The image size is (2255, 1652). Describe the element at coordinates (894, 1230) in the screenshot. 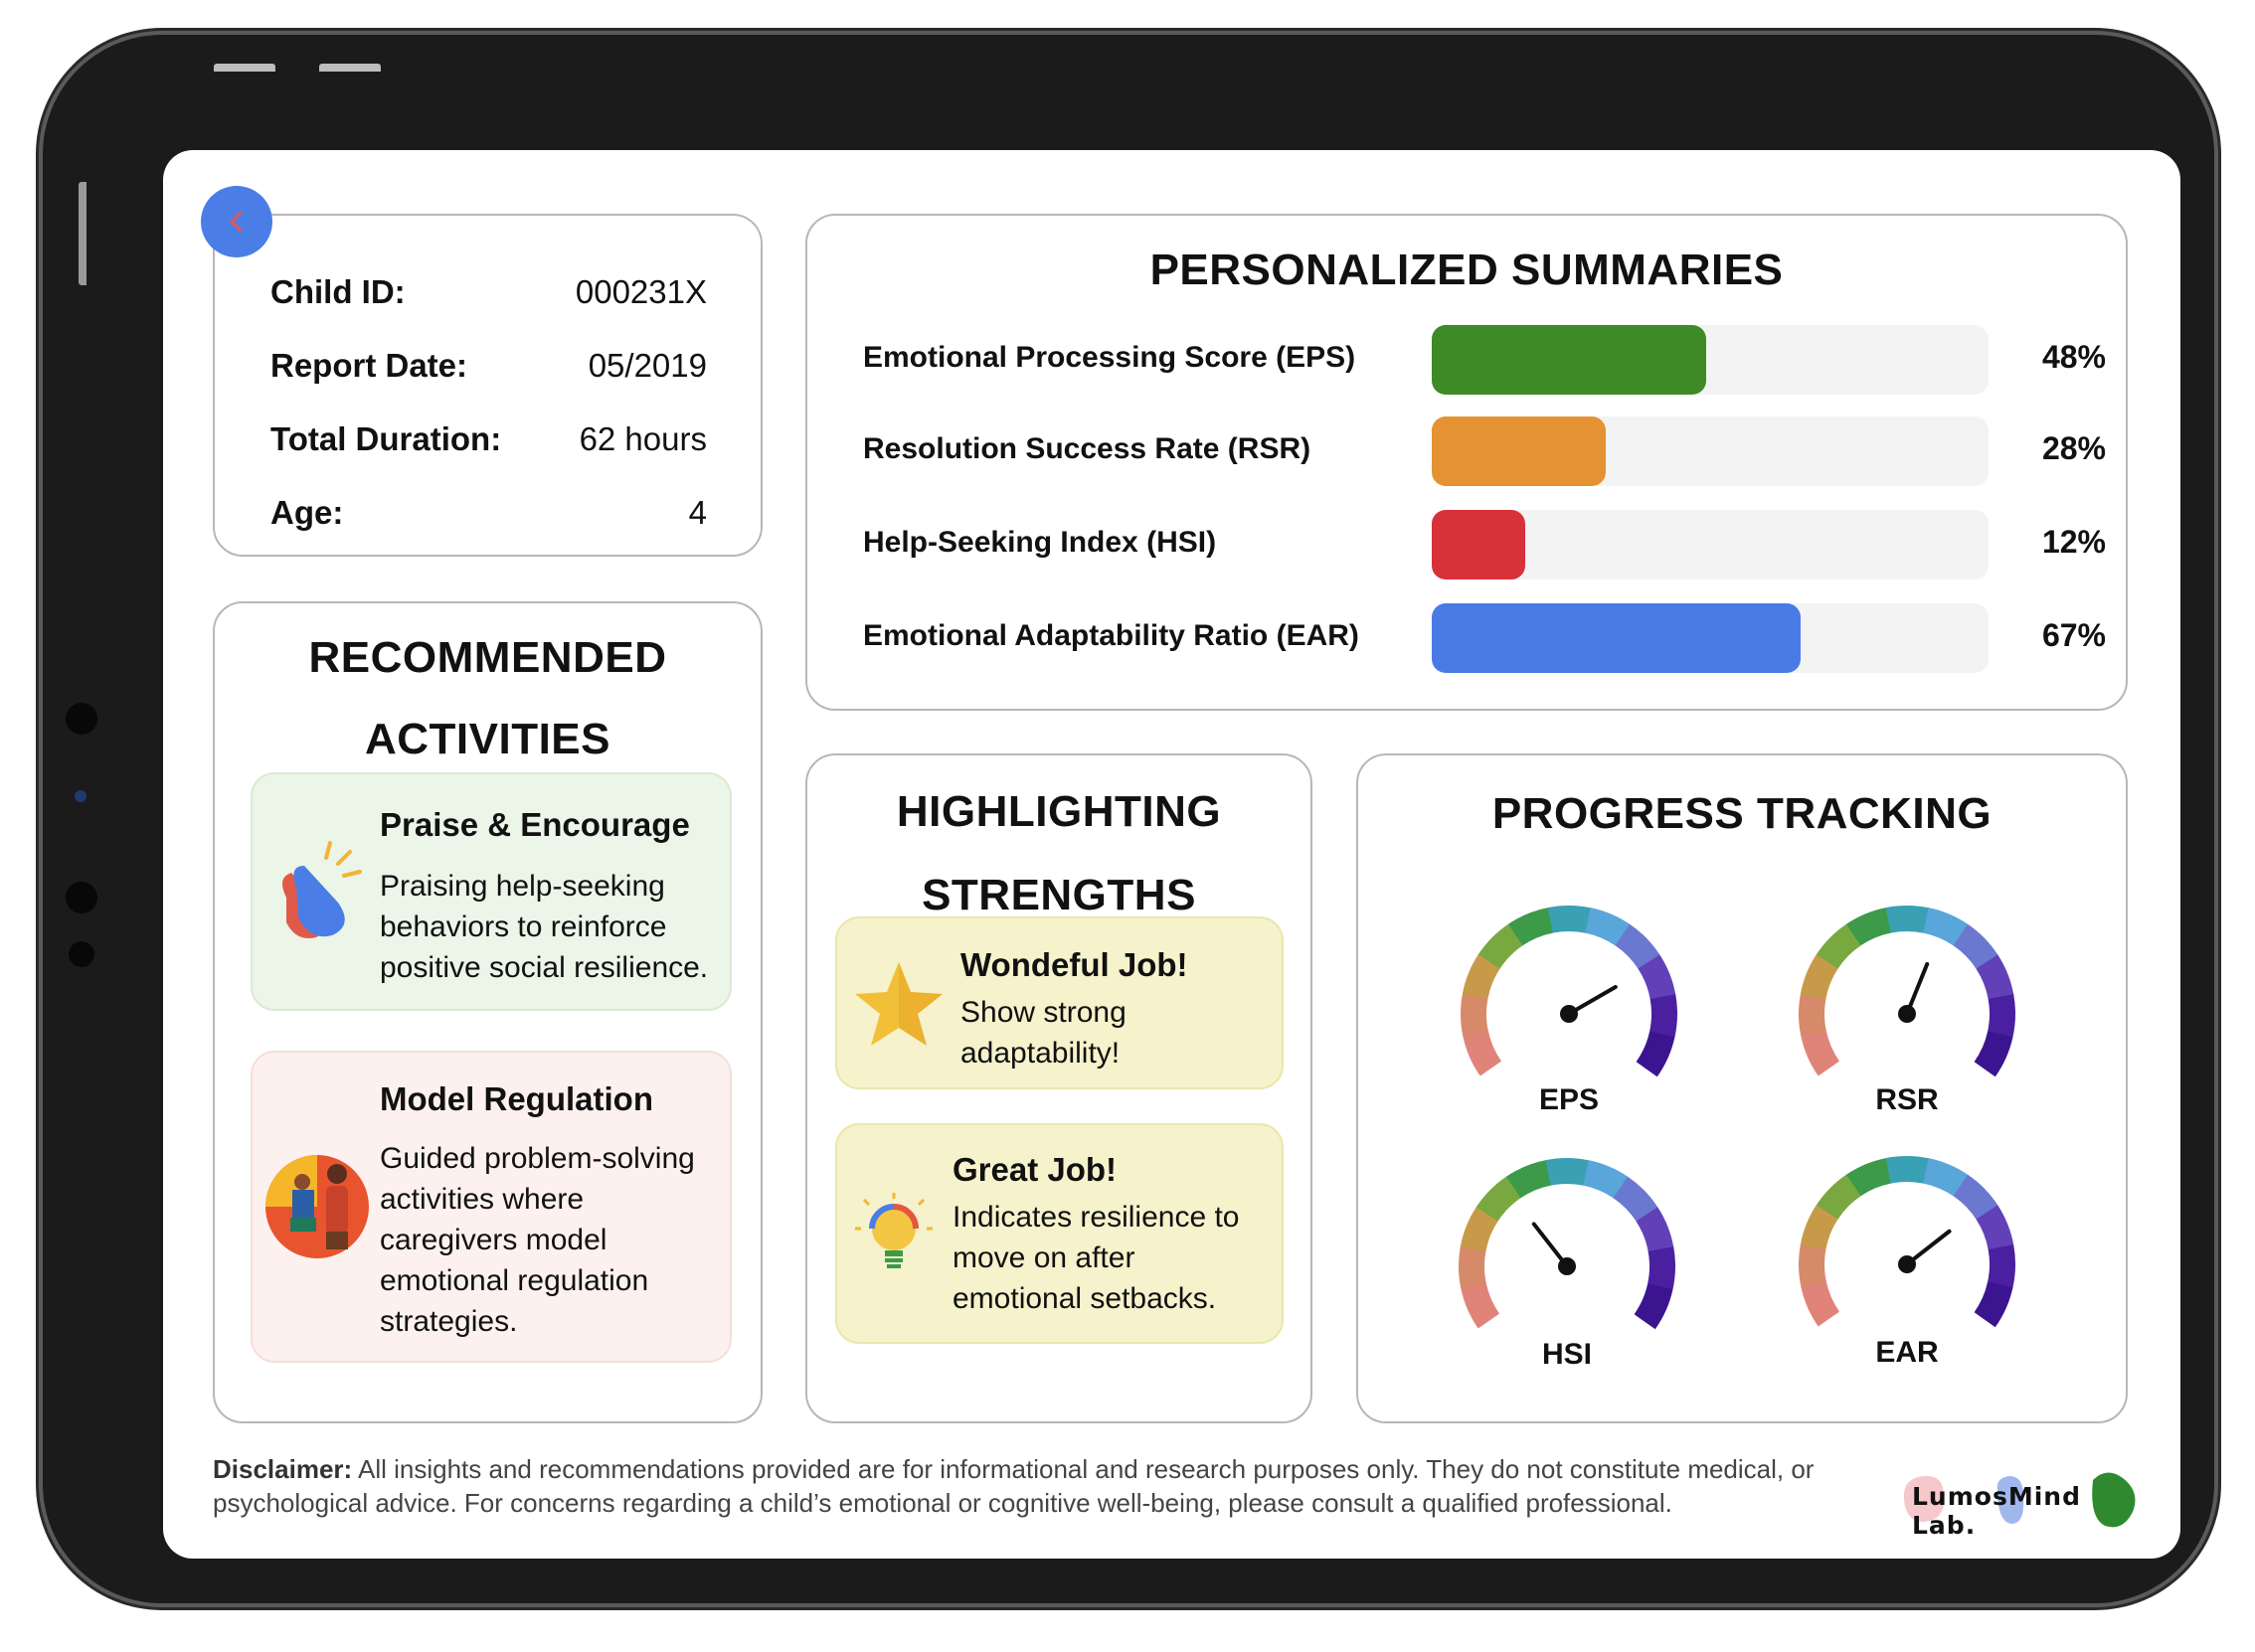

I see `lightbulb-icon` at that location.